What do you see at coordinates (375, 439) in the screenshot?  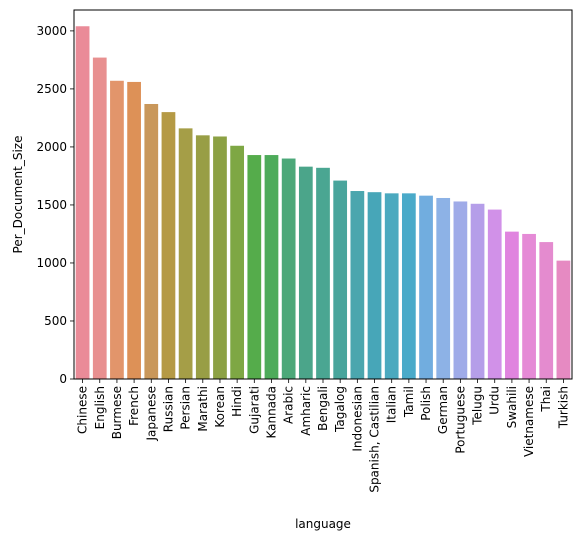 I see `x-tick-label: Spanish, Castilian` at bounding box center [375, 439].